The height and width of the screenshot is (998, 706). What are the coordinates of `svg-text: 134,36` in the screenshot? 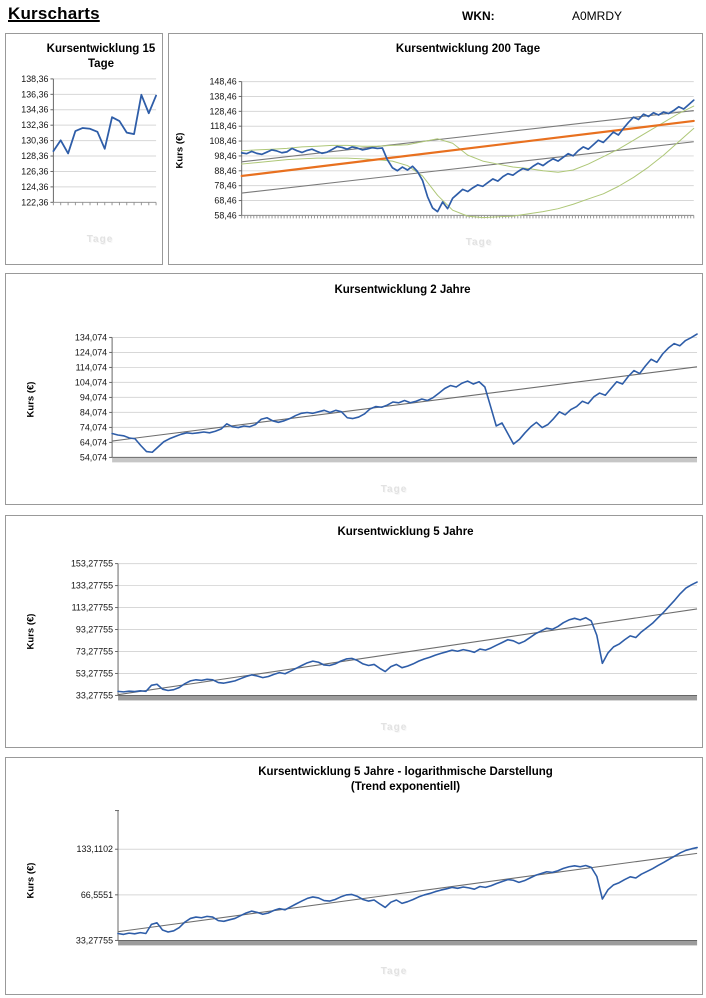 It's located at (34, 110).